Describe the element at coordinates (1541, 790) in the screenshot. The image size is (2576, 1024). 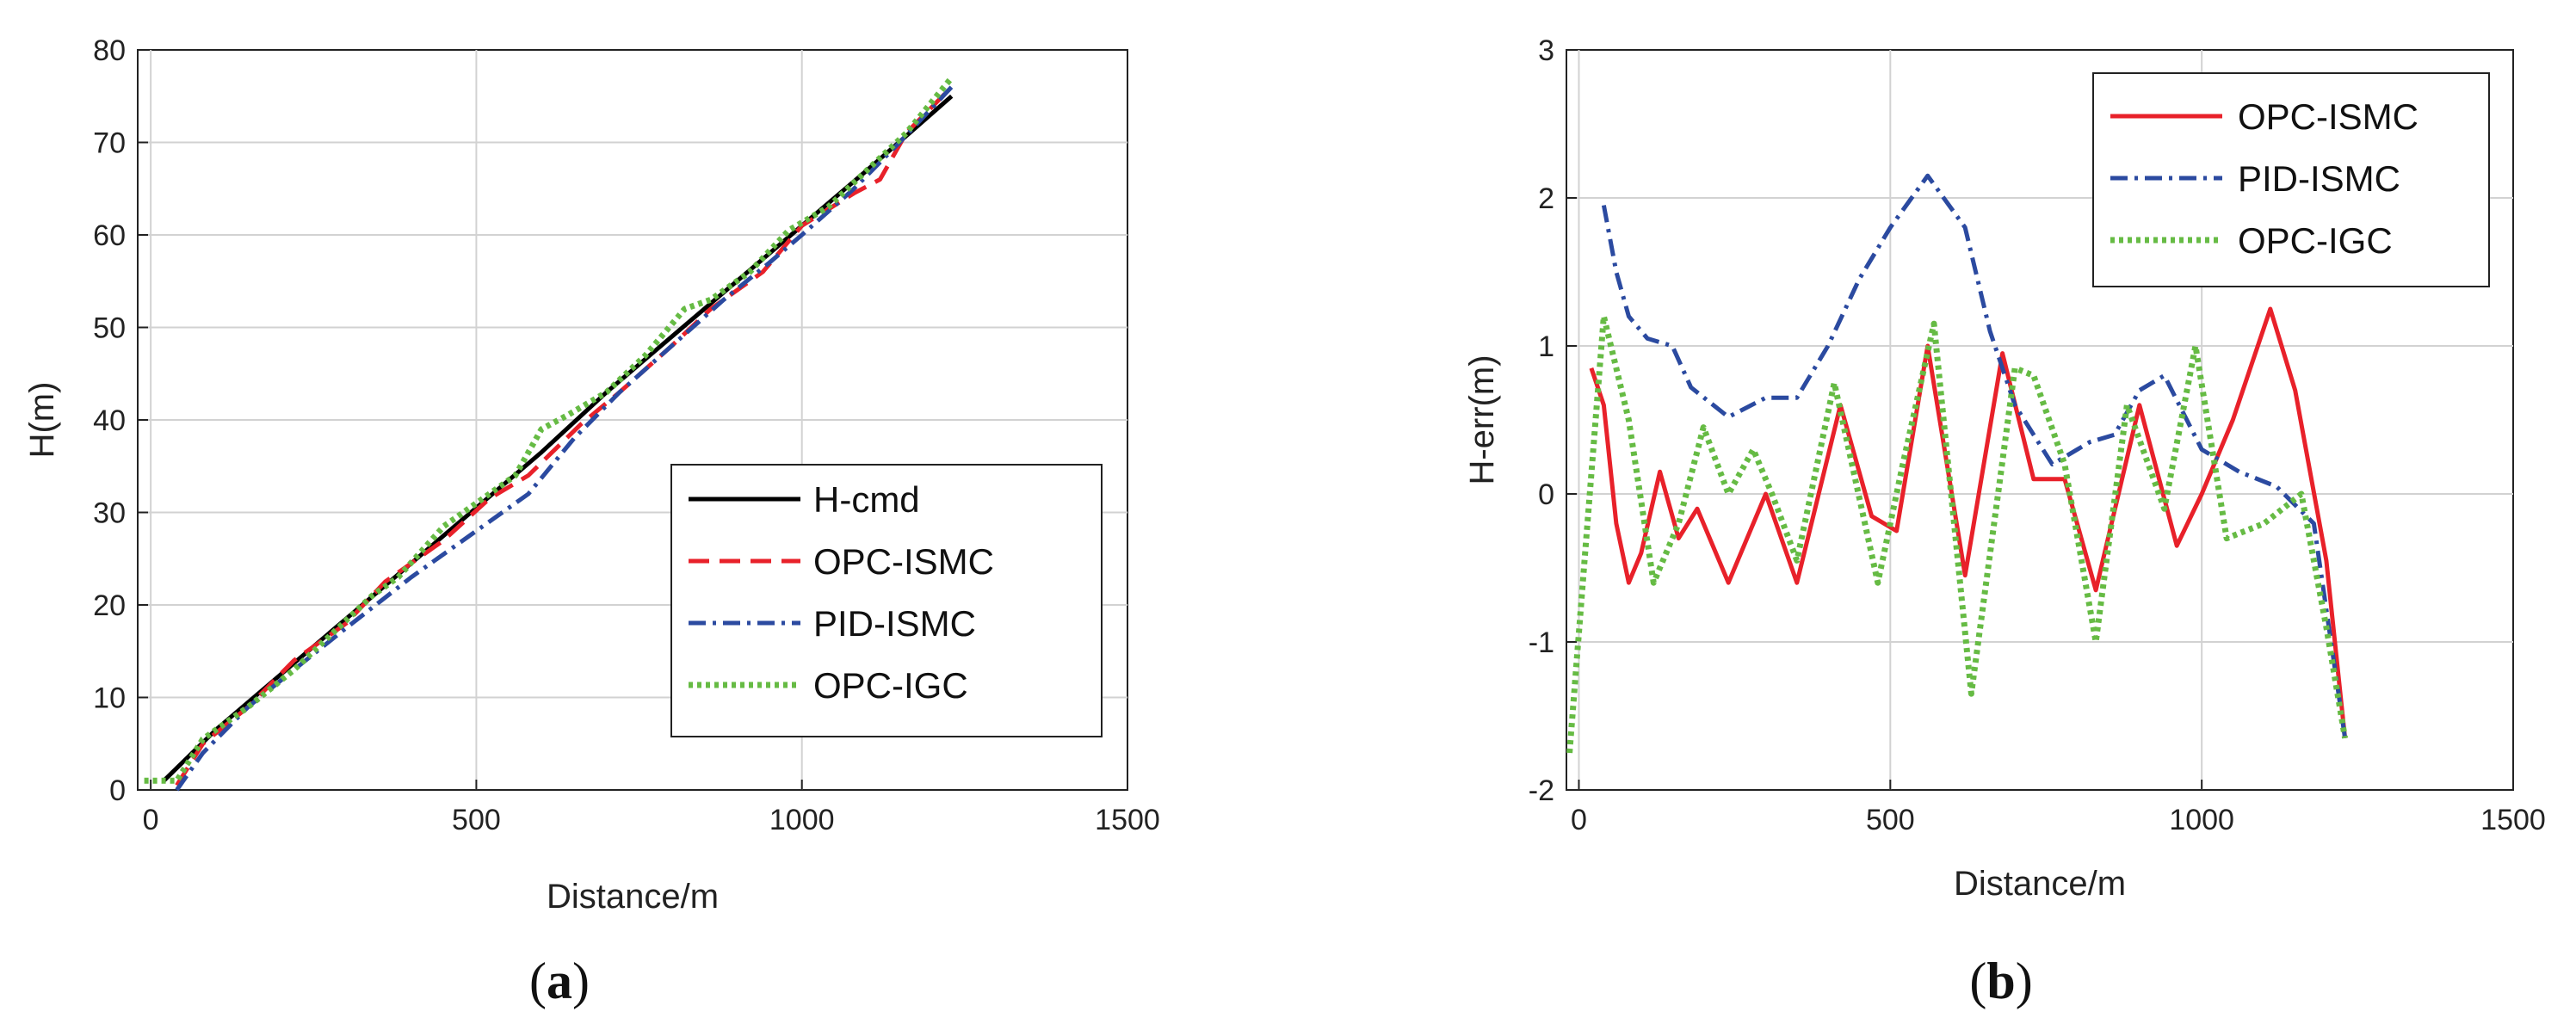
I see `panel-b-ytick-label: -2` at that location.